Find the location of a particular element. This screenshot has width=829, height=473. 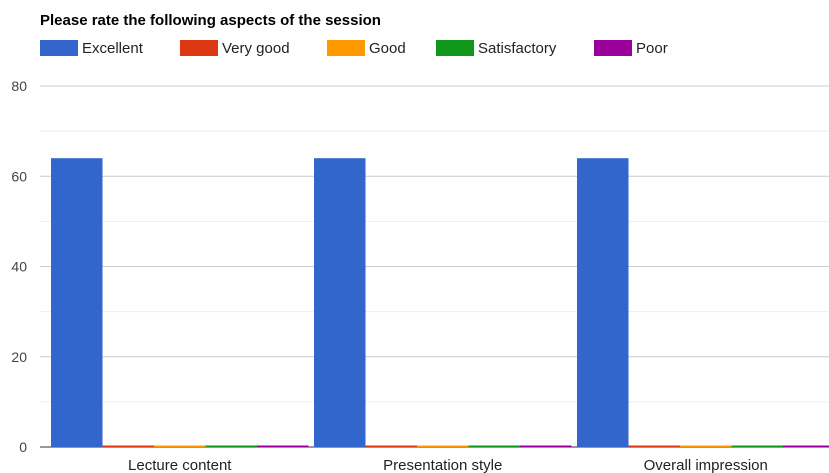

y-axis: 0 20 40 60 80 is located at coordinates (19, 266).